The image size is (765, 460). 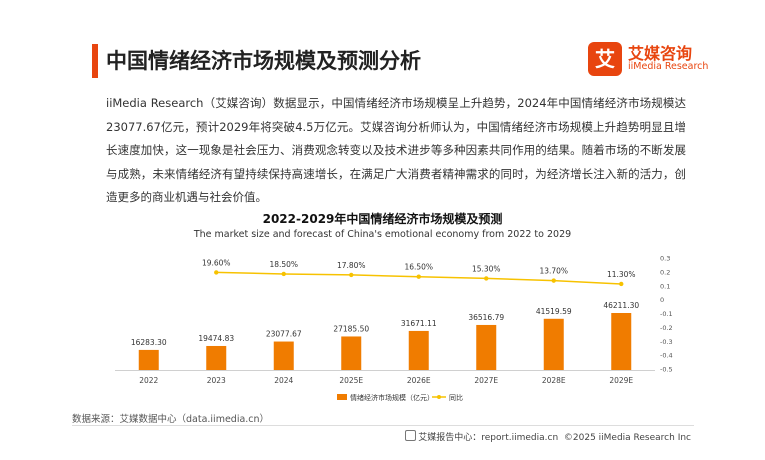 I want to click on bar-2024, so click(x=283, y=355).